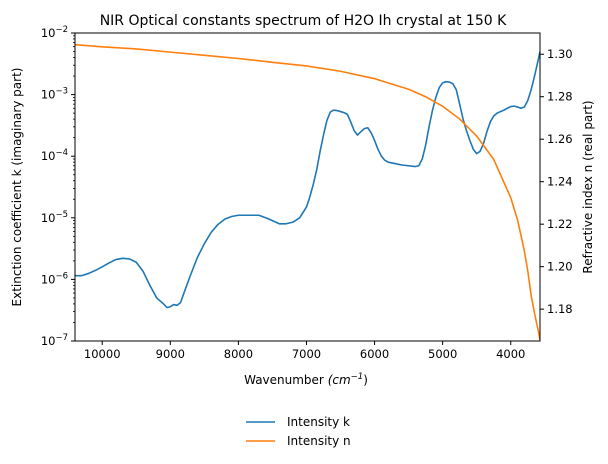 Image resolution: width=608 pixels, height=464 pixels. What do you see at coordinates (170, 354) in the screenshot?
I see `x-tick-label: 9000` at bounding box center [170, 354].